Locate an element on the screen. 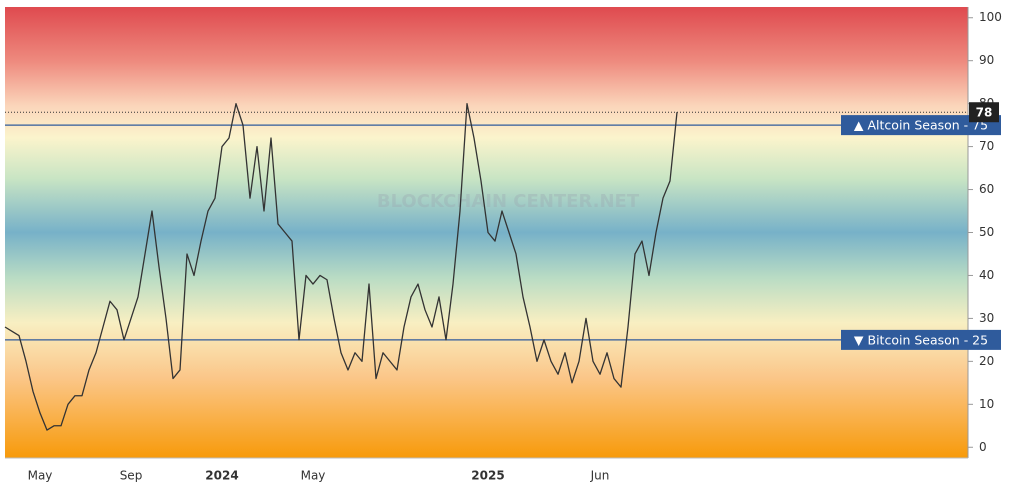 This screenshot has width=1024, height=492. x-tick-label: 2025 is located at coordinates (487, 476).